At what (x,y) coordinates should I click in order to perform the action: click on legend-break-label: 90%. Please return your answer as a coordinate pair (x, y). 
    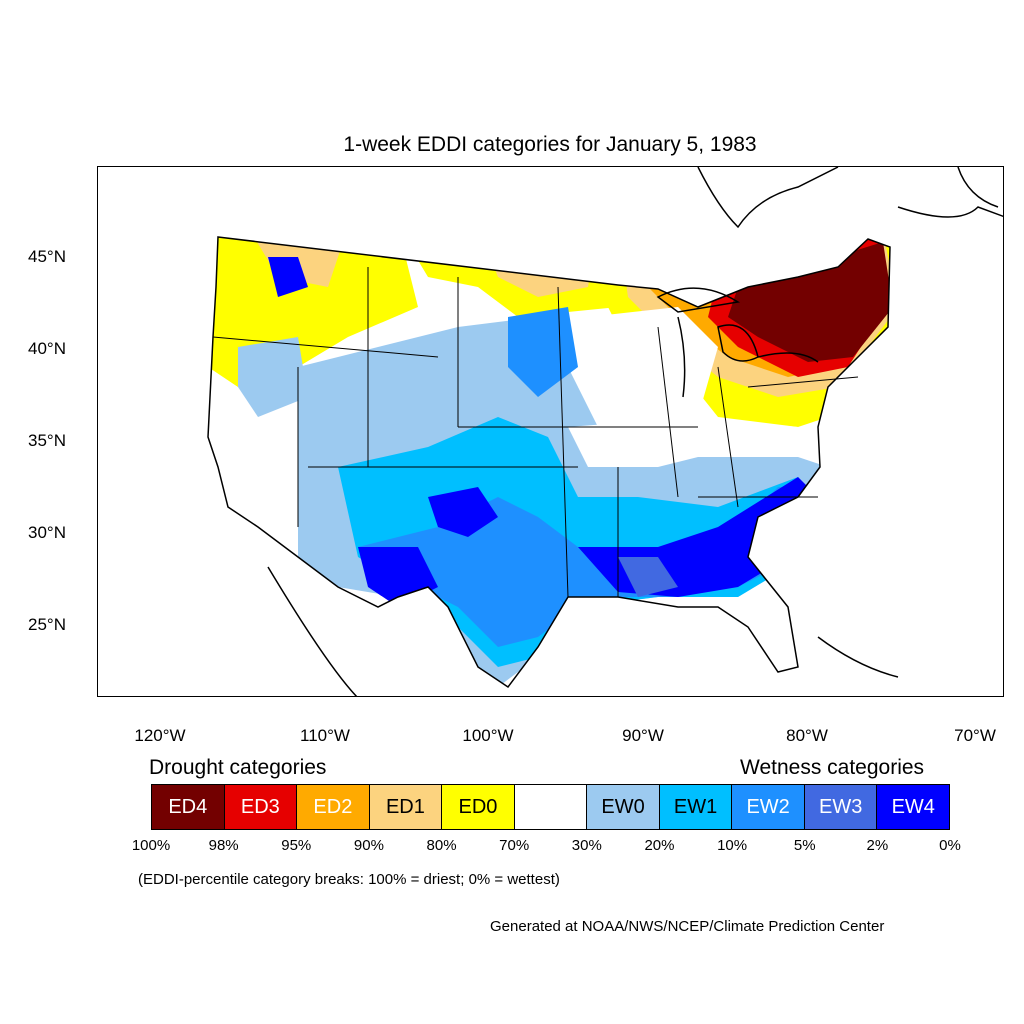
    Looking at the image, I should click on (368, 845).